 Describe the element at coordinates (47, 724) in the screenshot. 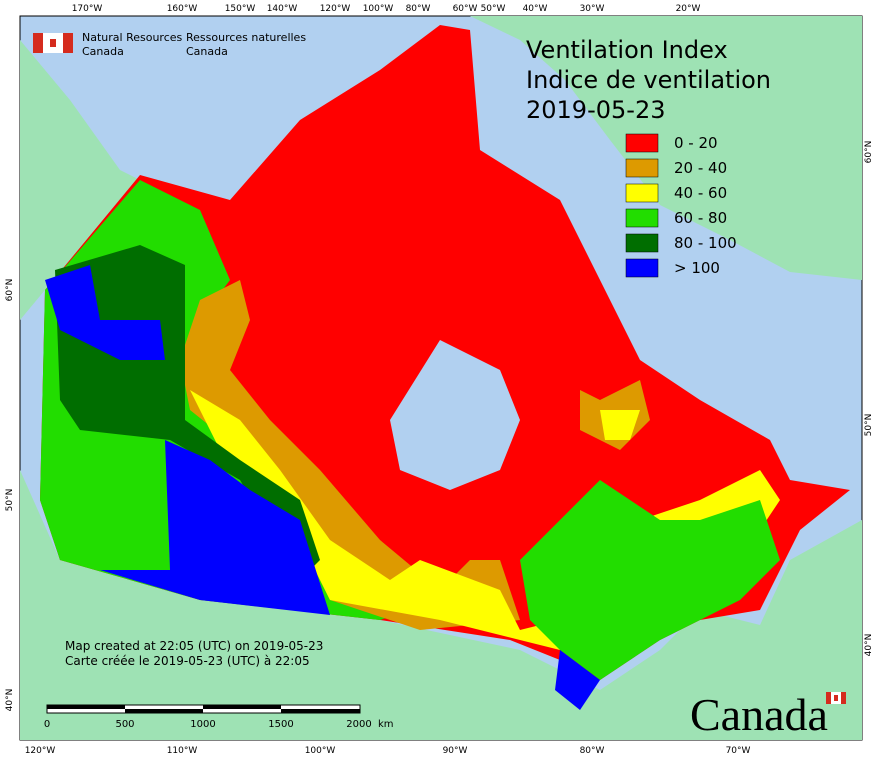

I see `scale-label: 0` at that location.